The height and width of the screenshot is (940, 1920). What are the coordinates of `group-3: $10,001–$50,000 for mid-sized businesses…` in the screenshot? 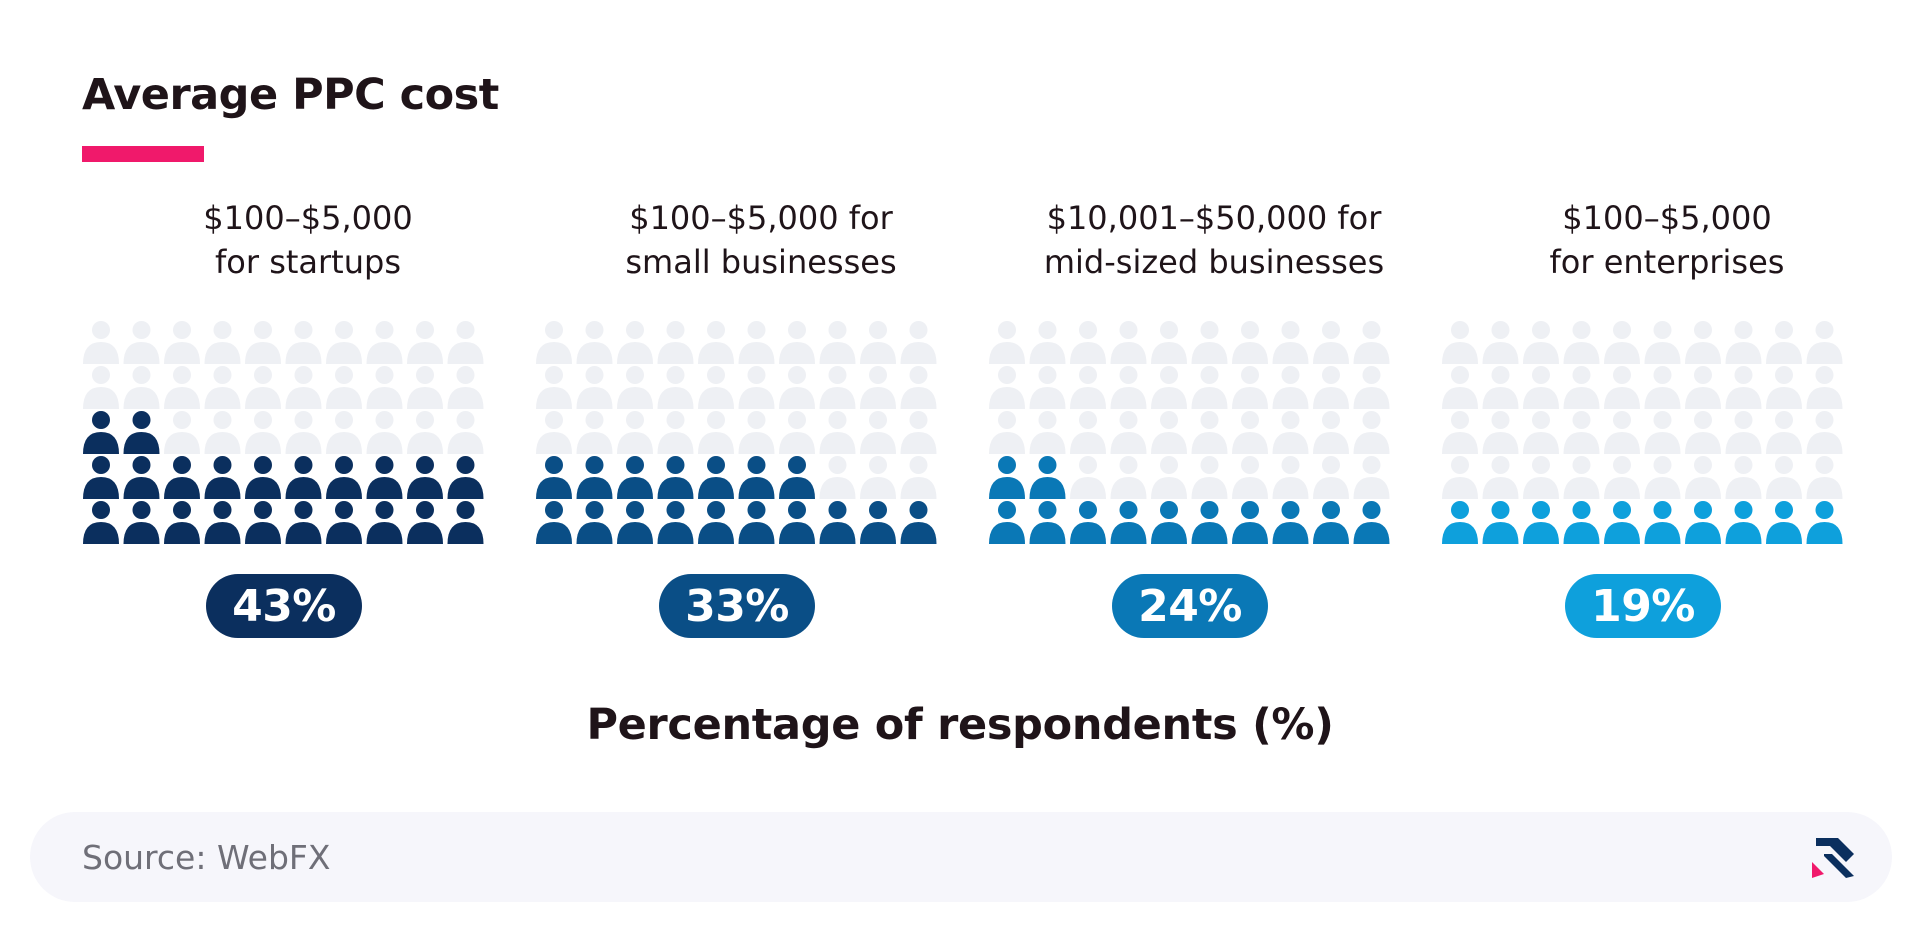 It's located at (1214, 421).